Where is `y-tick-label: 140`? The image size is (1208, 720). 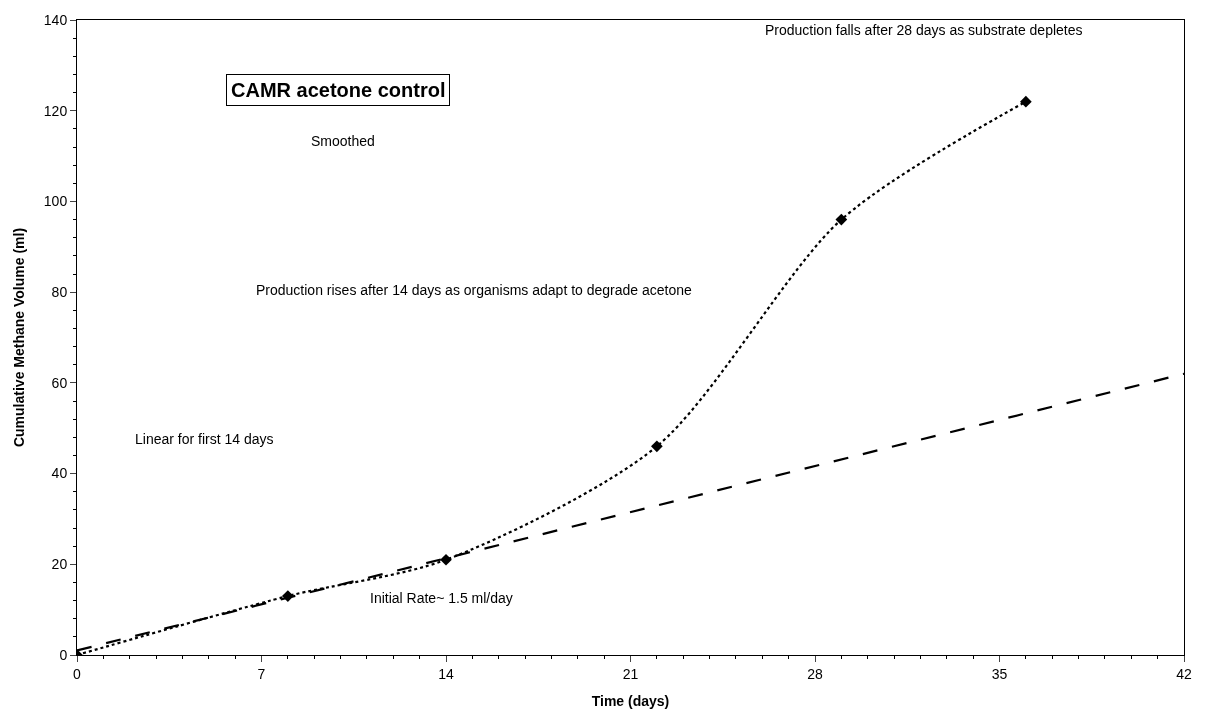
y-tick-label: 140 is located at coordinates (55, 19).